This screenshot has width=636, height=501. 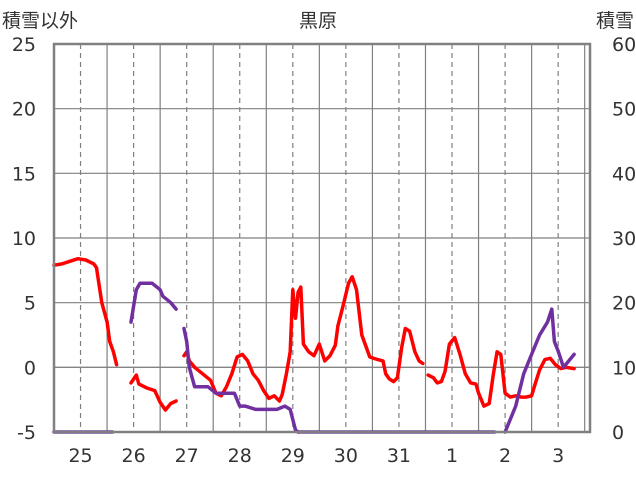 What do you see at coordinates (24, 45) in the screenshot?
I see `left-tick-label: 25` at bounding box center [24, 45].